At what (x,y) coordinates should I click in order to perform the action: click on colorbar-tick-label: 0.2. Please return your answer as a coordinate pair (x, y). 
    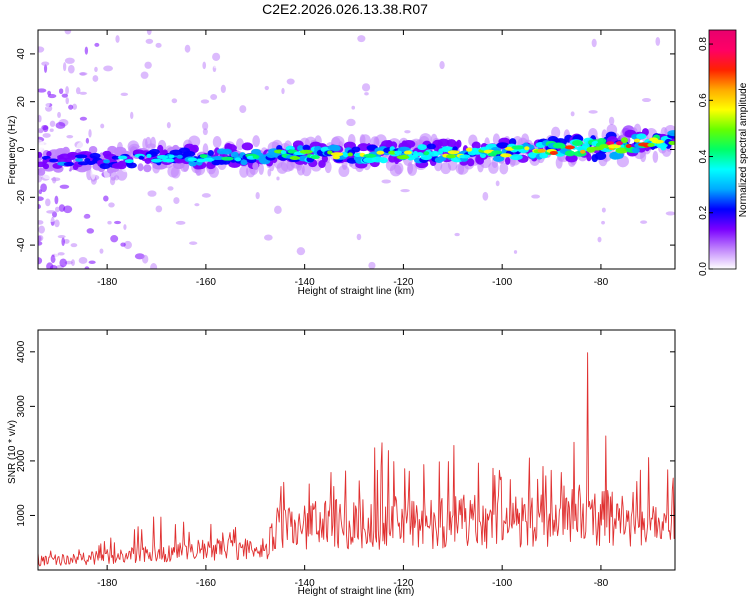
    Looking at the image, I should click on (703, 212).